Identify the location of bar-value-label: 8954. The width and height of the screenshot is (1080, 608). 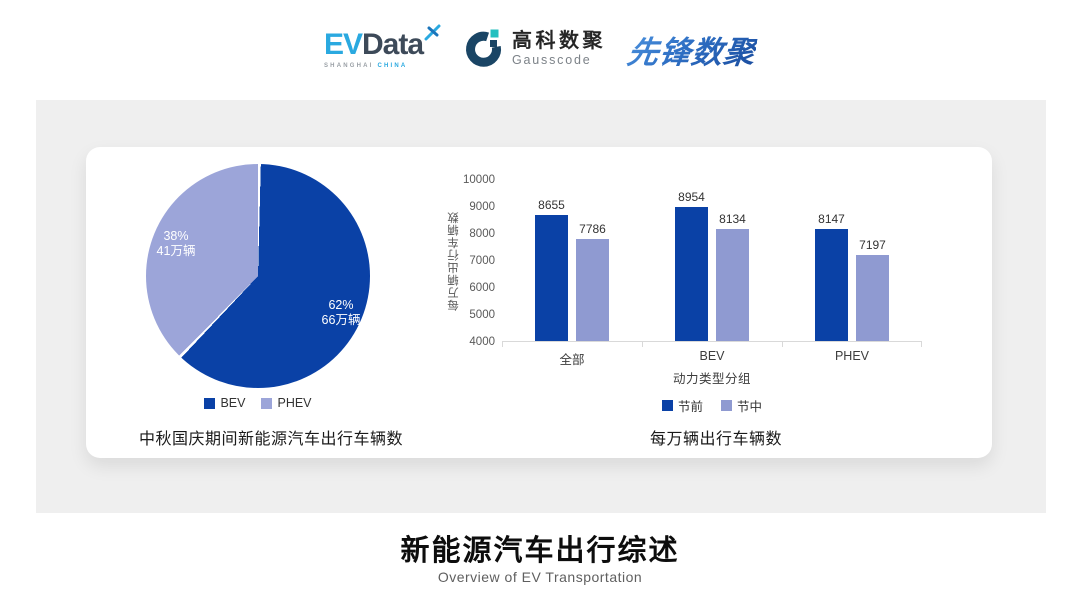
(691, 197).